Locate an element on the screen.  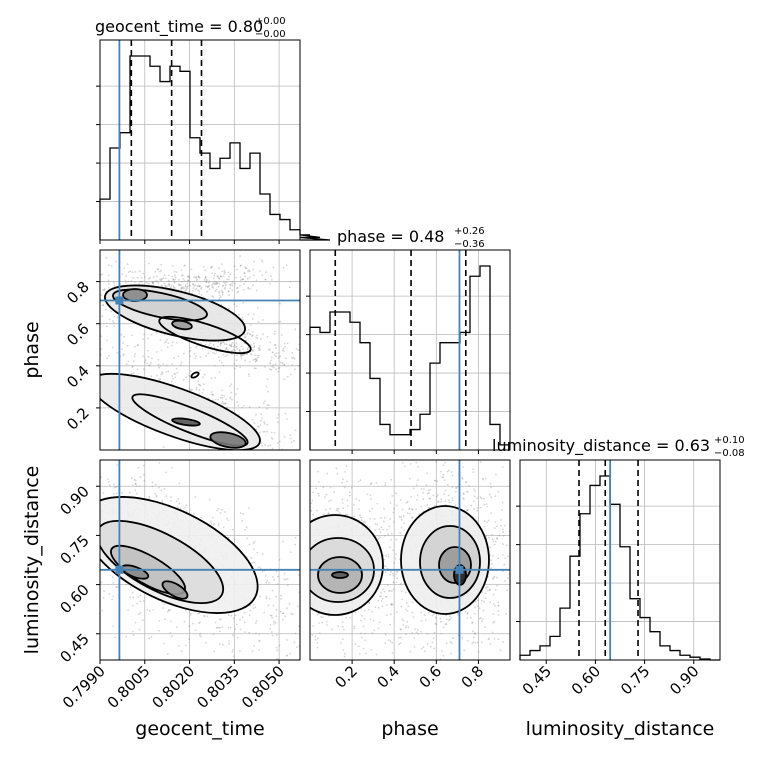
clipped-content is located at coordinates (200, 352).